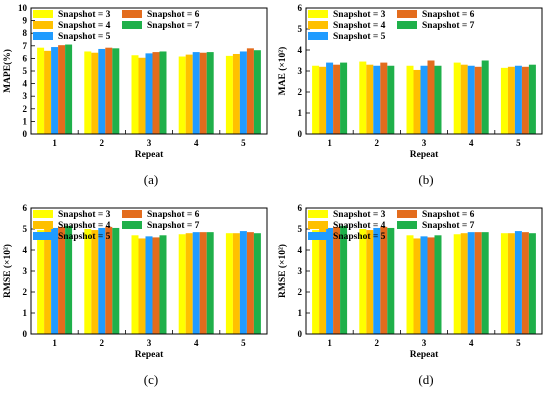 The image size is (550, 405). What do you see at coordinates (425, 379) in the screenshot?
I see `panel-caption: (d)` at bounding box center [425, 379].